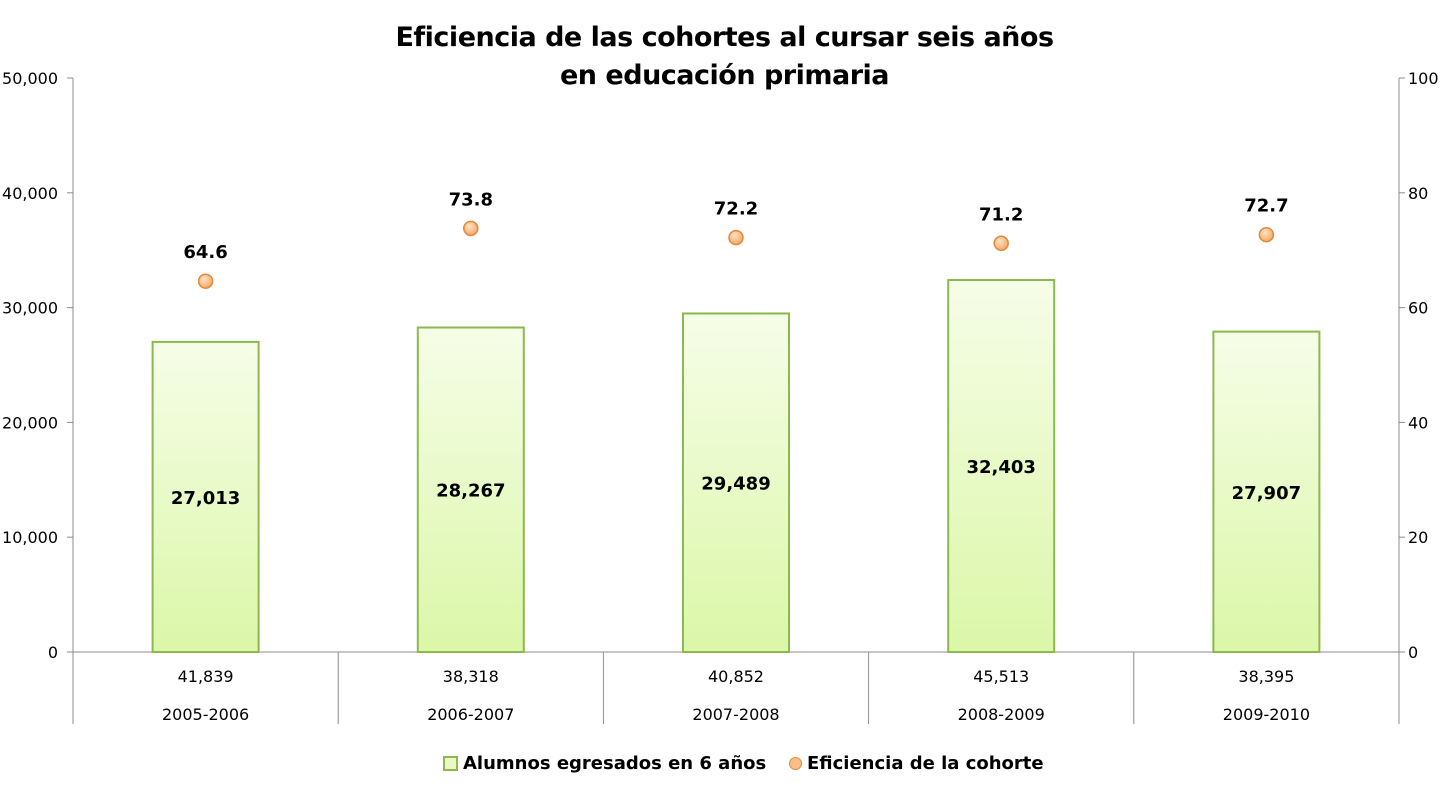  Describe the element at coordinates (1413, 652) in the screenshot. I see `y-right-tick-label: 0` at that location.